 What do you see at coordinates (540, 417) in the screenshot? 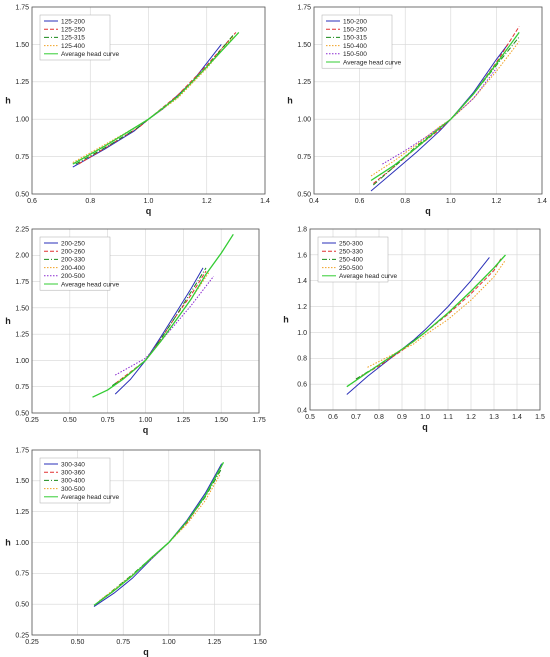
I see `x-tick-label: 1.5` at bounding box center [540, 417].